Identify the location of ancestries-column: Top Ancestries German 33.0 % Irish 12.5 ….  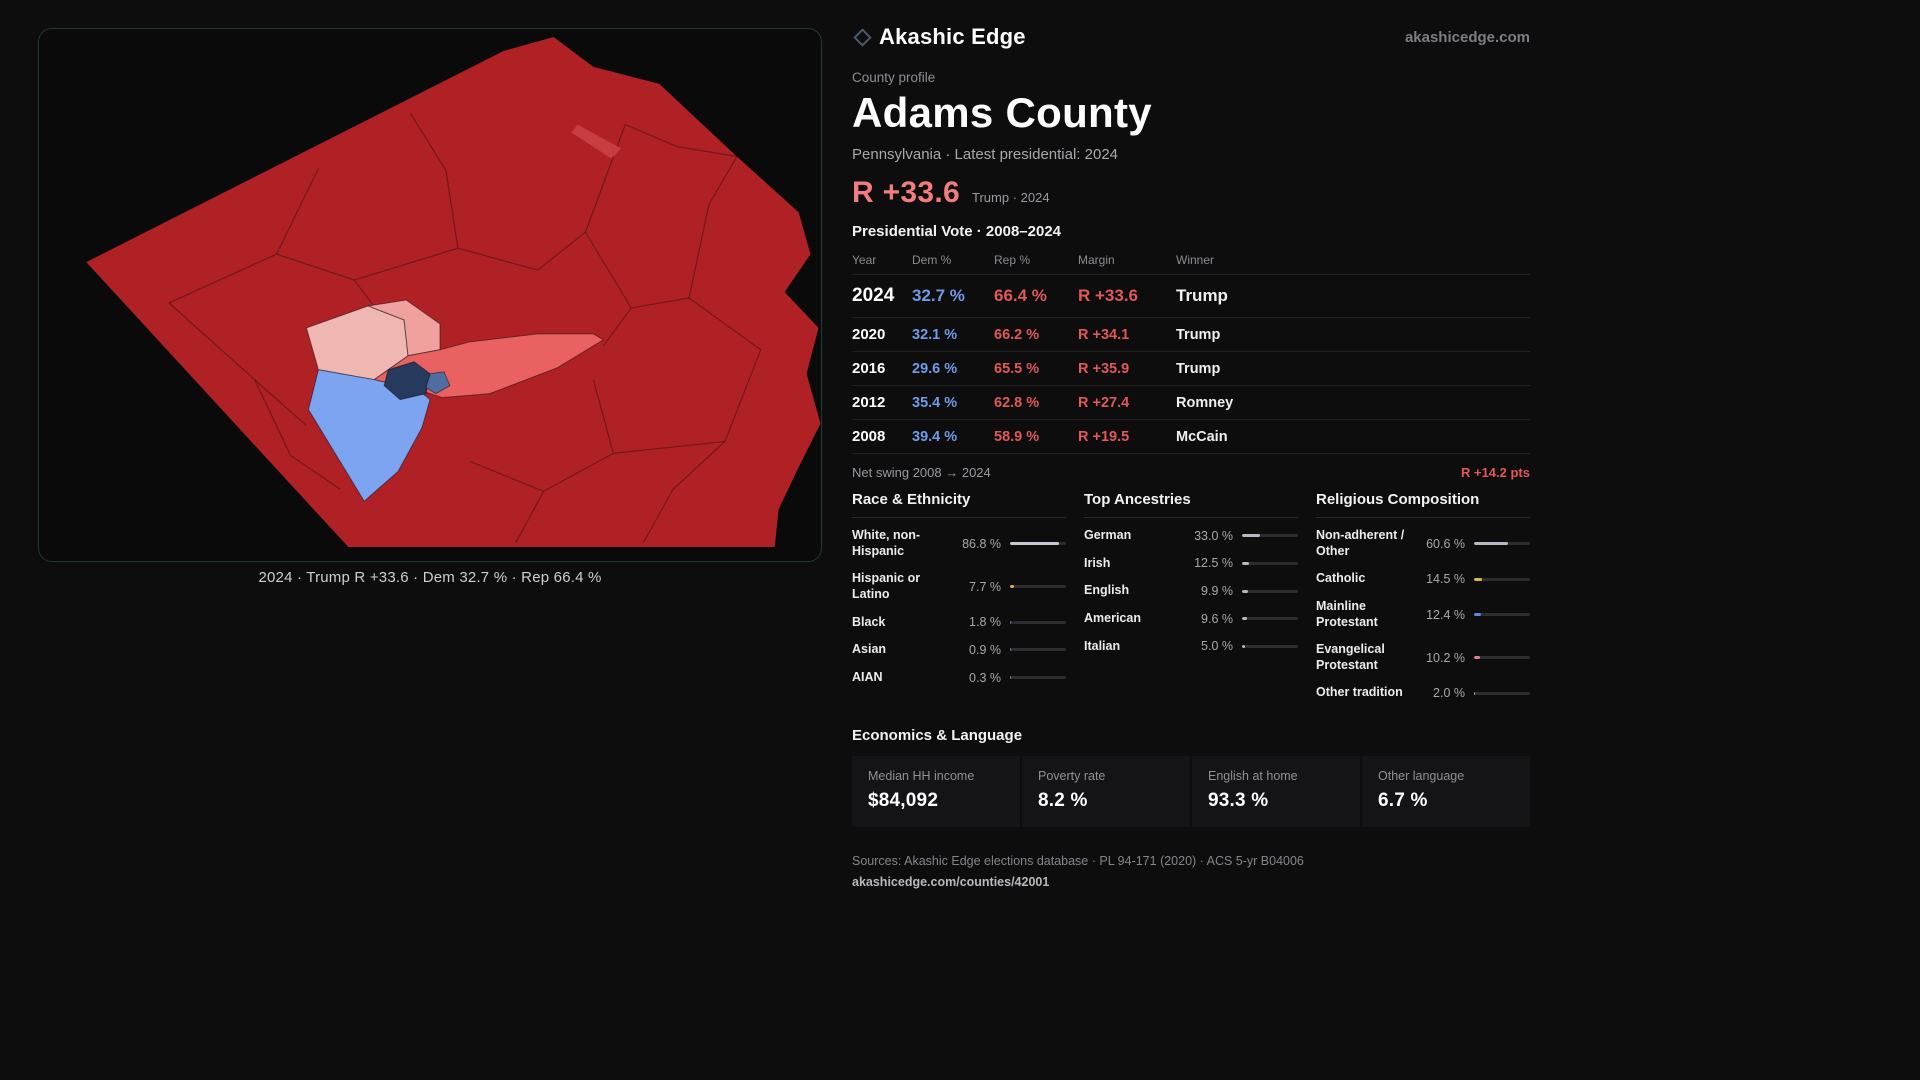
(1191, 599).